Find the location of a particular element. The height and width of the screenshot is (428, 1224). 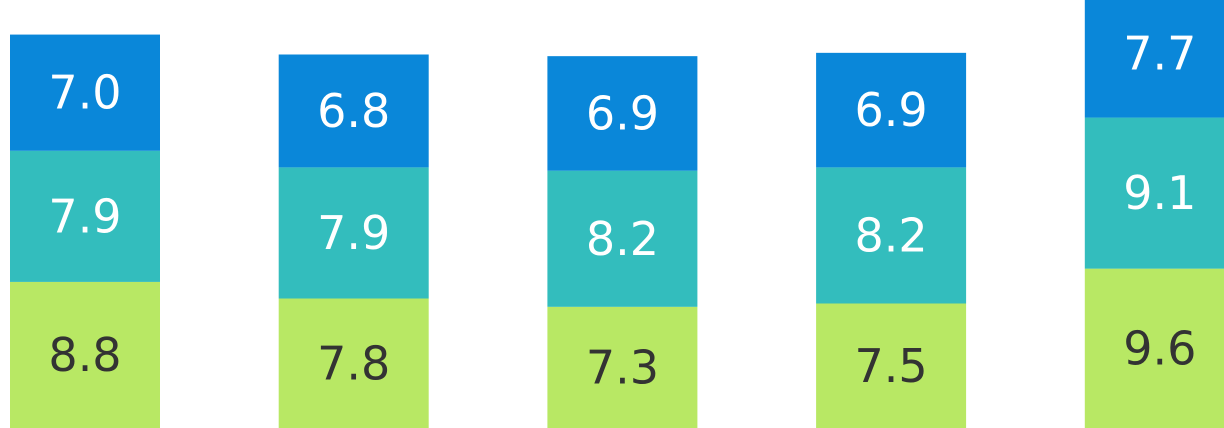

value-label: 7.3 is located at coordinates (622, 367).